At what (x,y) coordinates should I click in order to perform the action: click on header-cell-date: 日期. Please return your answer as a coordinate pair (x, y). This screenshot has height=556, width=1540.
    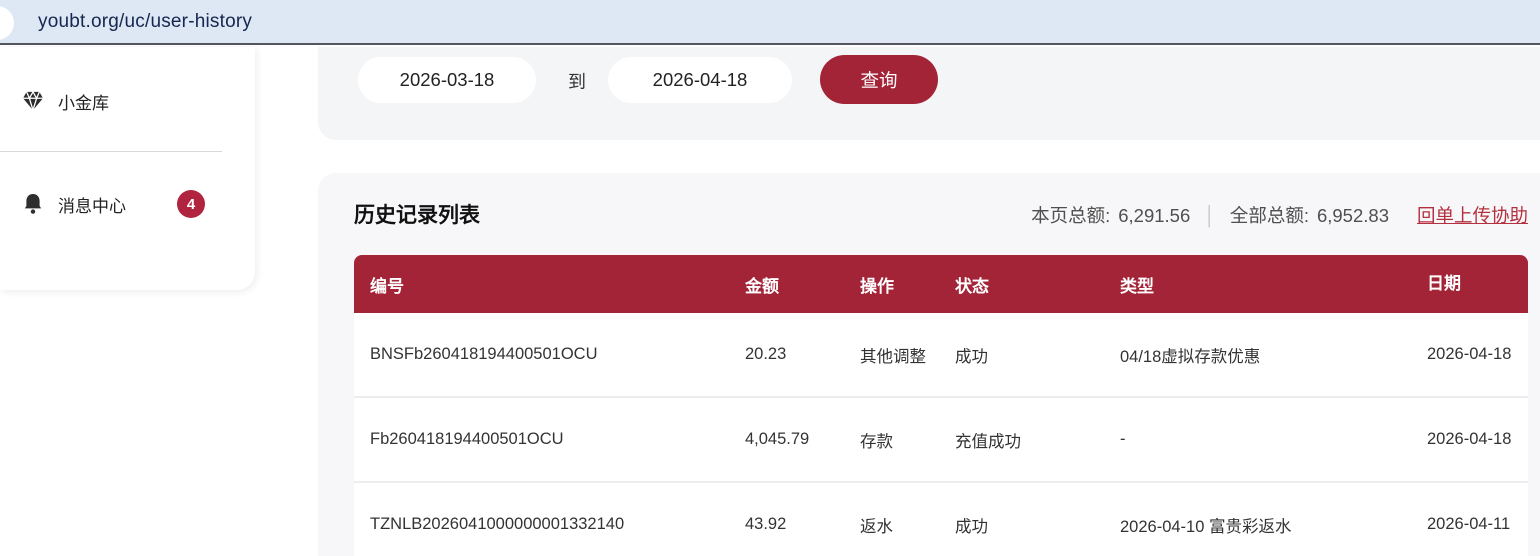
    Looking at the image, I should click on (1444, 283).